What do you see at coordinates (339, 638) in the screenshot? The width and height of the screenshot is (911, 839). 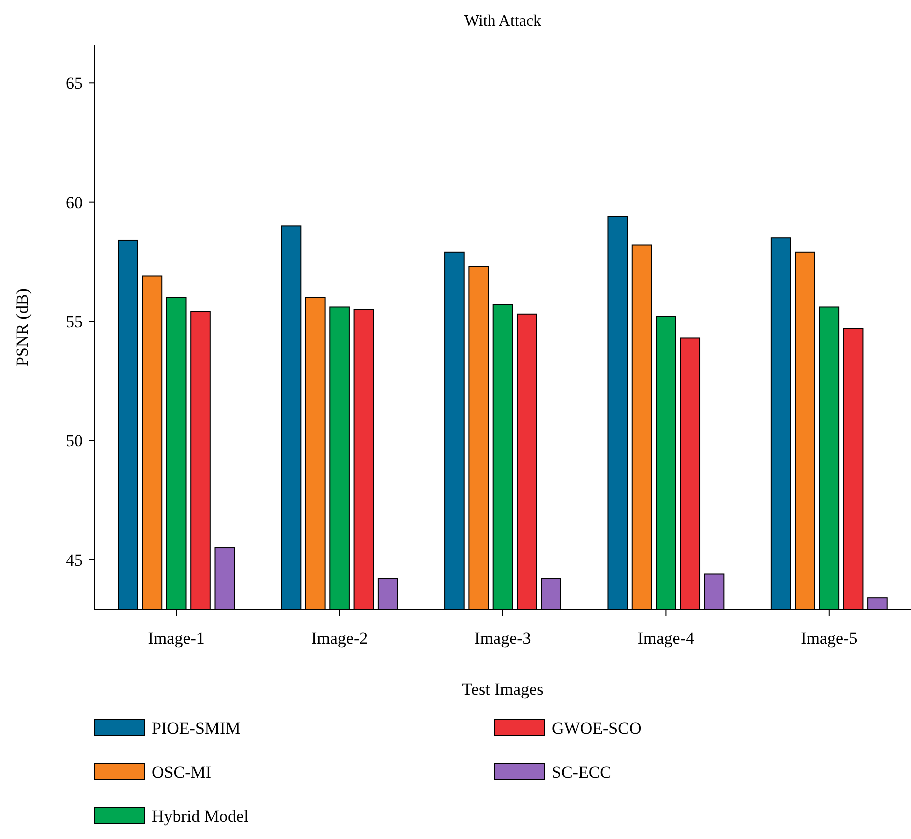 I see `x-tick-label: Image-2` at bounding box center [339, 638].